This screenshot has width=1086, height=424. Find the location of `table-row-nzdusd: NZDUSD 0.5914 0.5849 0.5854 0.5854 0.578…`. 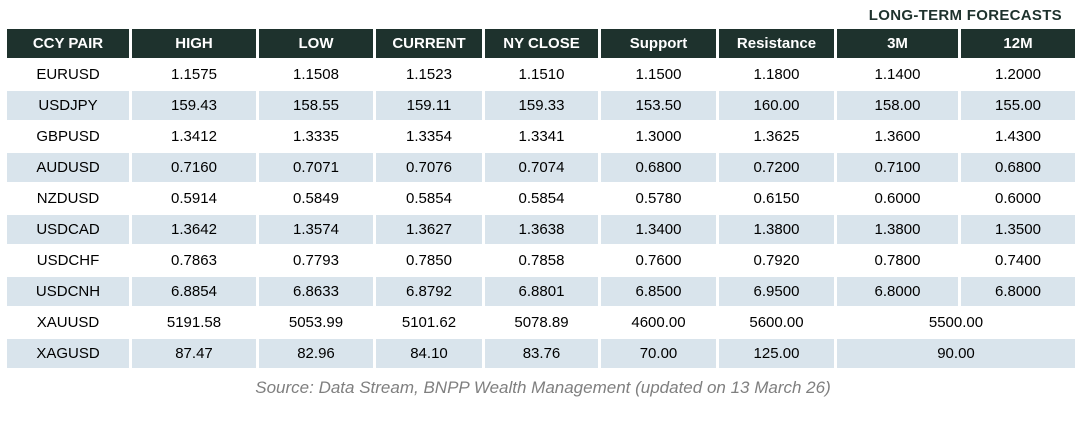

table-row-nzdusd: NZDUSD 0.5914 0.5849 0.5854 0.5854 0.578… is located at coordinates (541, 198).